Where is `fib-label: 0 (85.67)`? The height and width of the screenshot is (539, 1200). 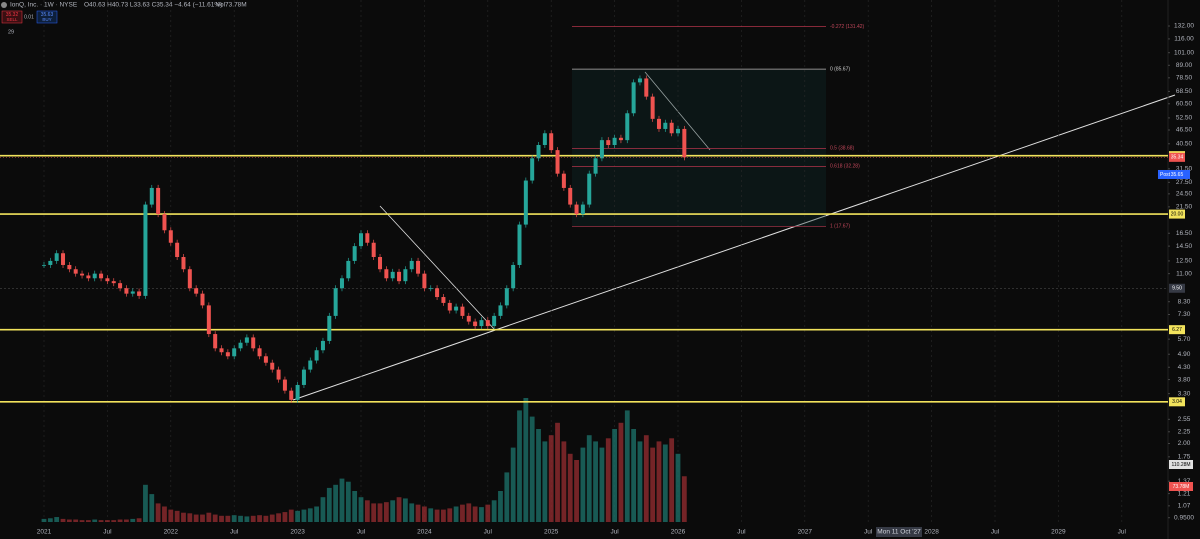
fib-label: 0 (85.67) is located at coordinates (840, 69).